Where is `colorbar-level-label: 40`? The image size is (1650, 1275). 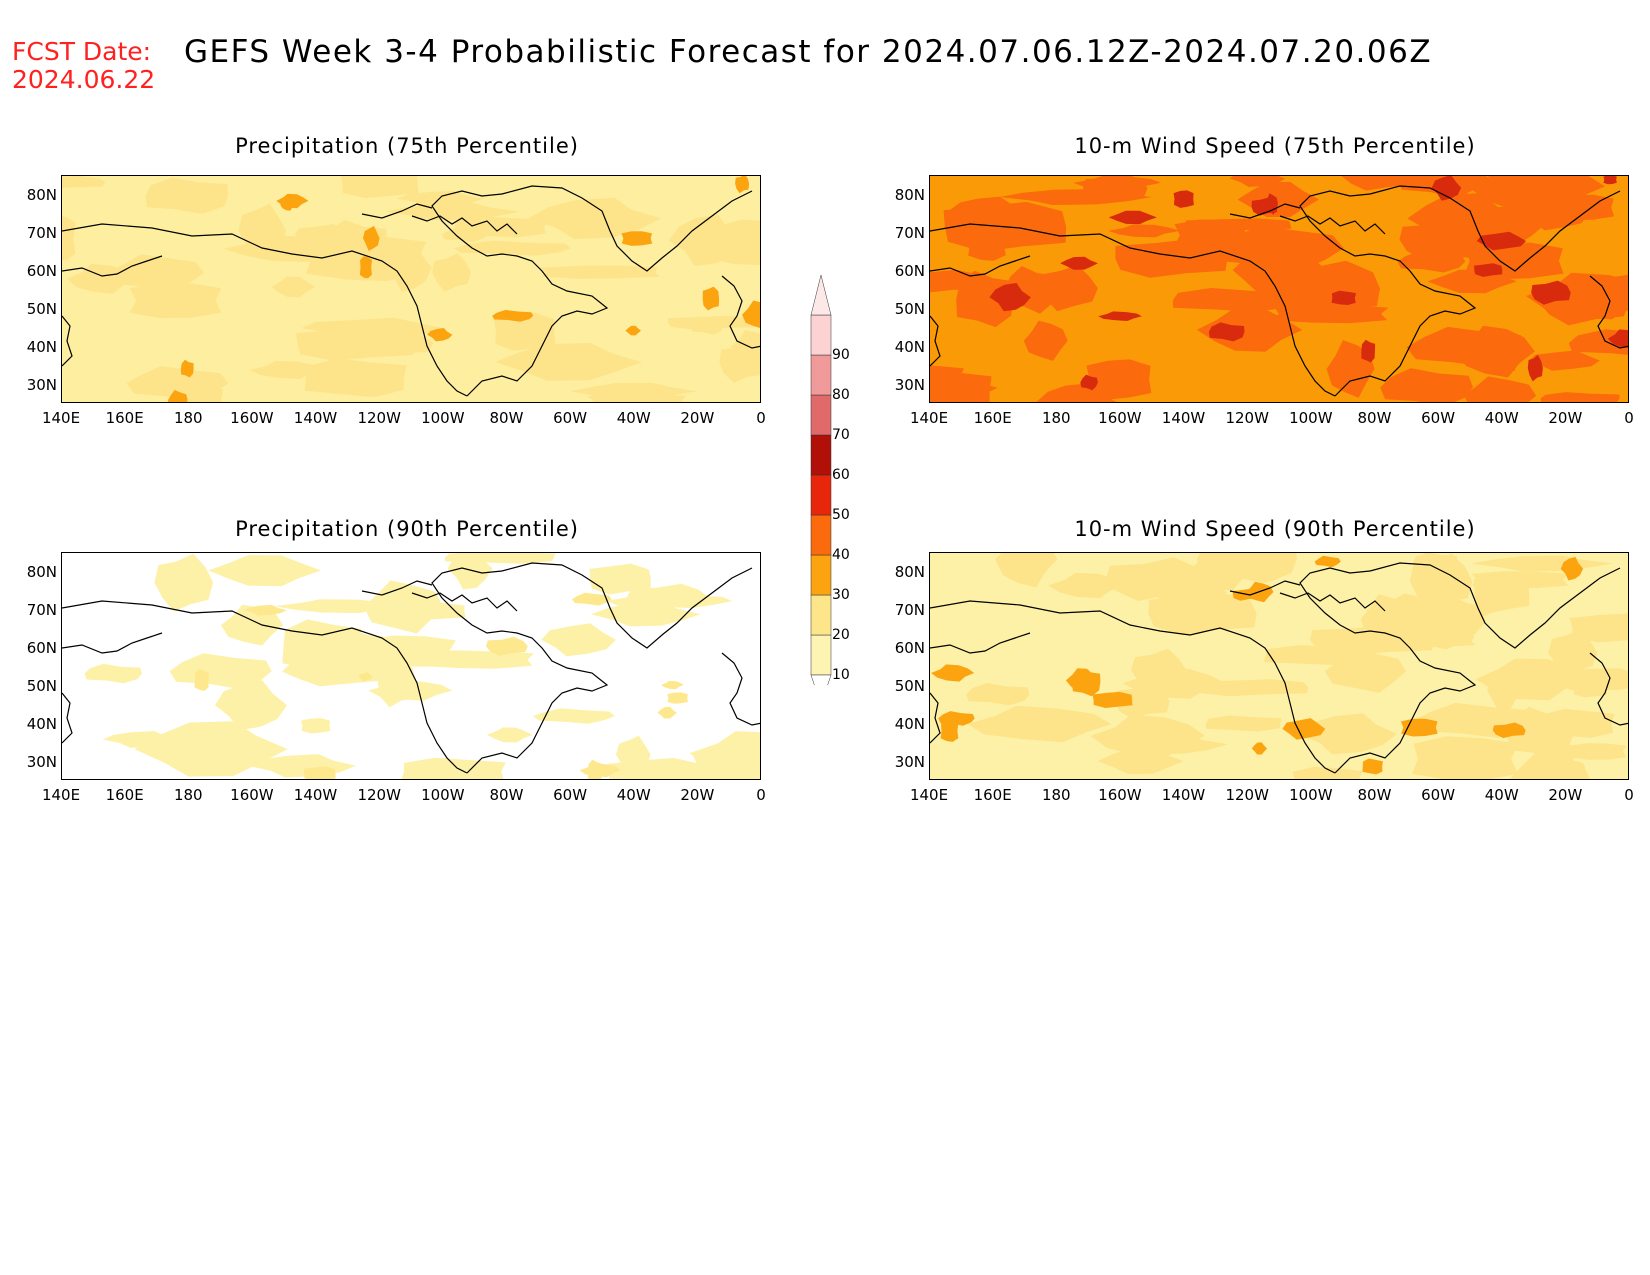 colorbar-level-label: 40 is located at coordinates (841, 555).